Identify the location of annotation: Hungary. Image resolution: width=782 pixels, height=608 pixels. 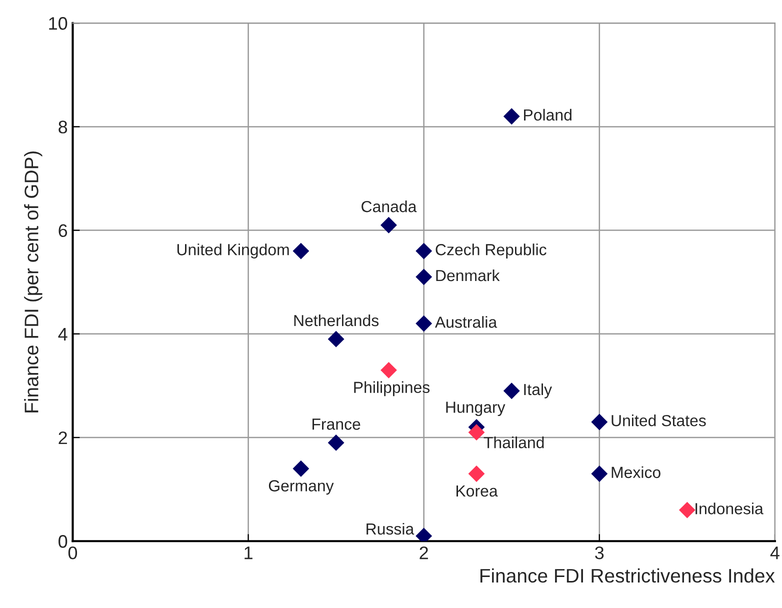
(476, 409).